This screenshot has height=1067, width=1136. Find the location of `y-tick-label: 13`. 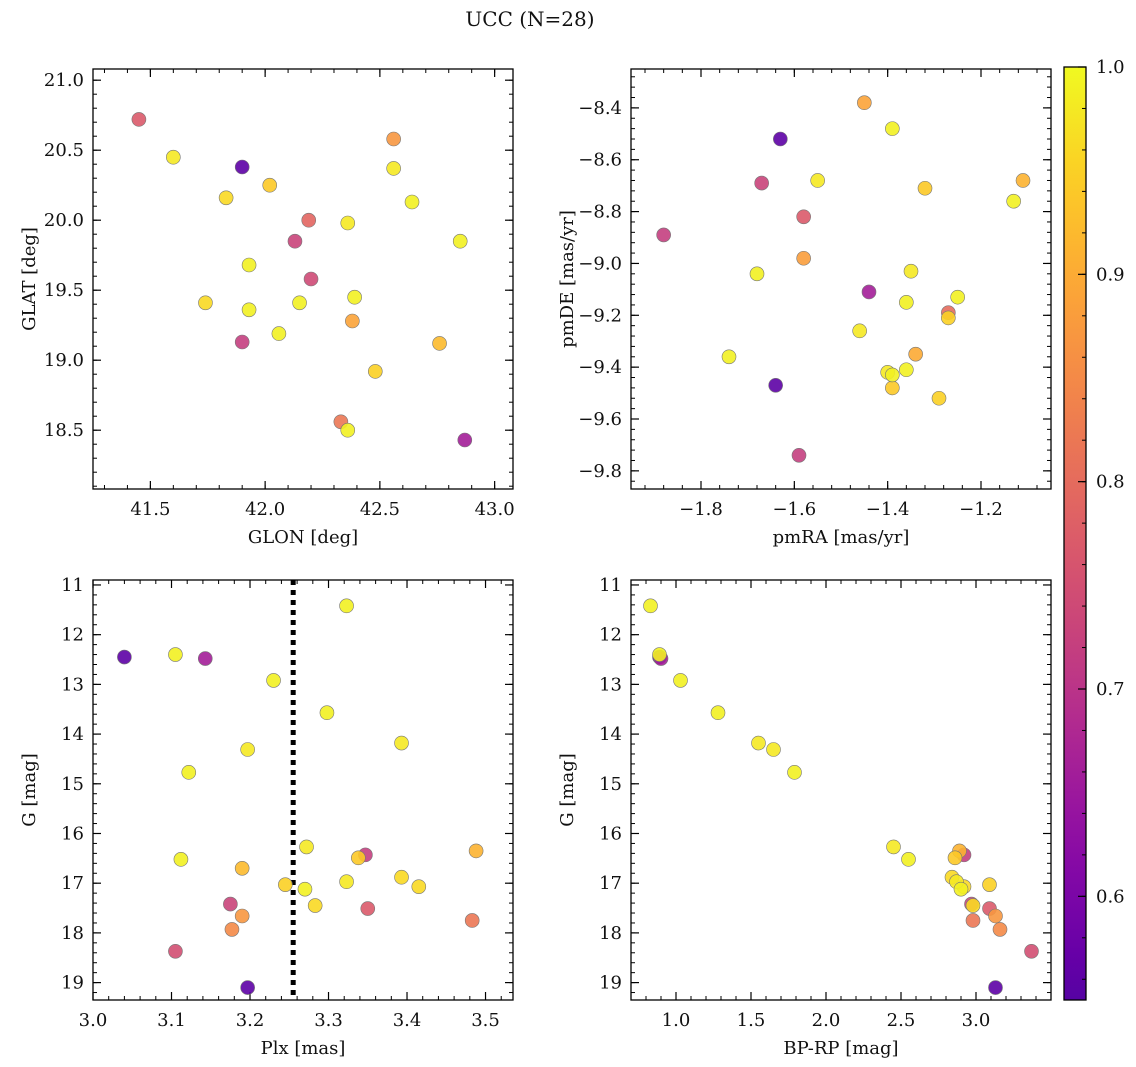

y-tick-label: 13 is located at coordinates (610, 684).